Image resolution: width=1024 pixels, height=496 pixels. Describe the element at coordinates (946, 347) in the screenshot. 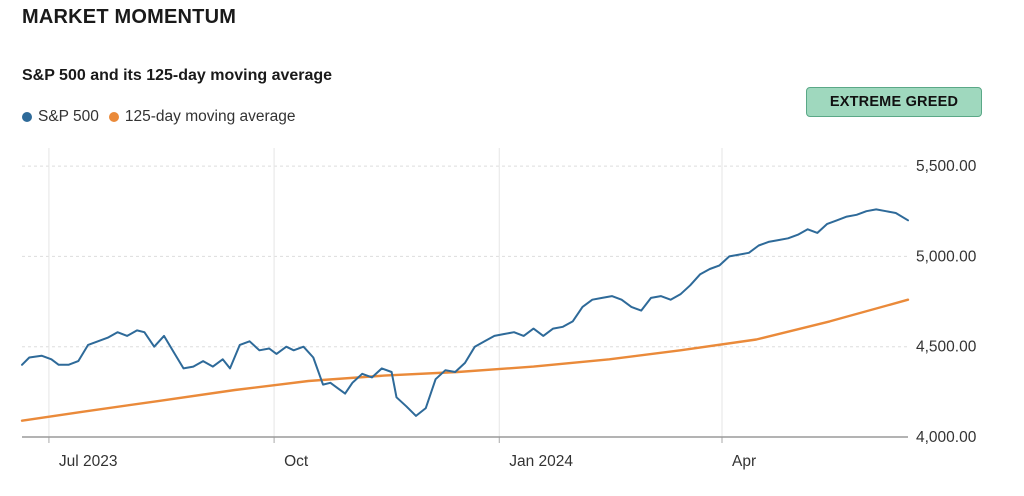

I see `y-tick-label: 4,500.00` at that location.